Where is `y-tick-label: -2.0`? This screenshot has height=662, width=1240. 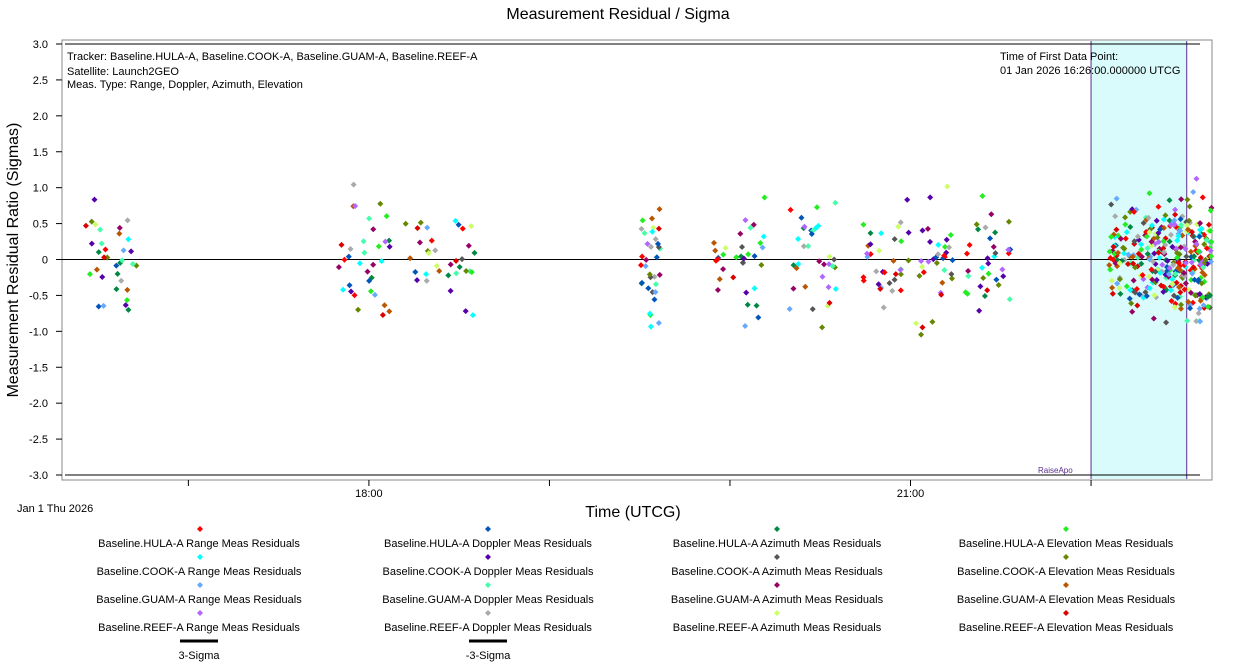 y-tick-label: -2.0 is located at coordinates (38, 404).